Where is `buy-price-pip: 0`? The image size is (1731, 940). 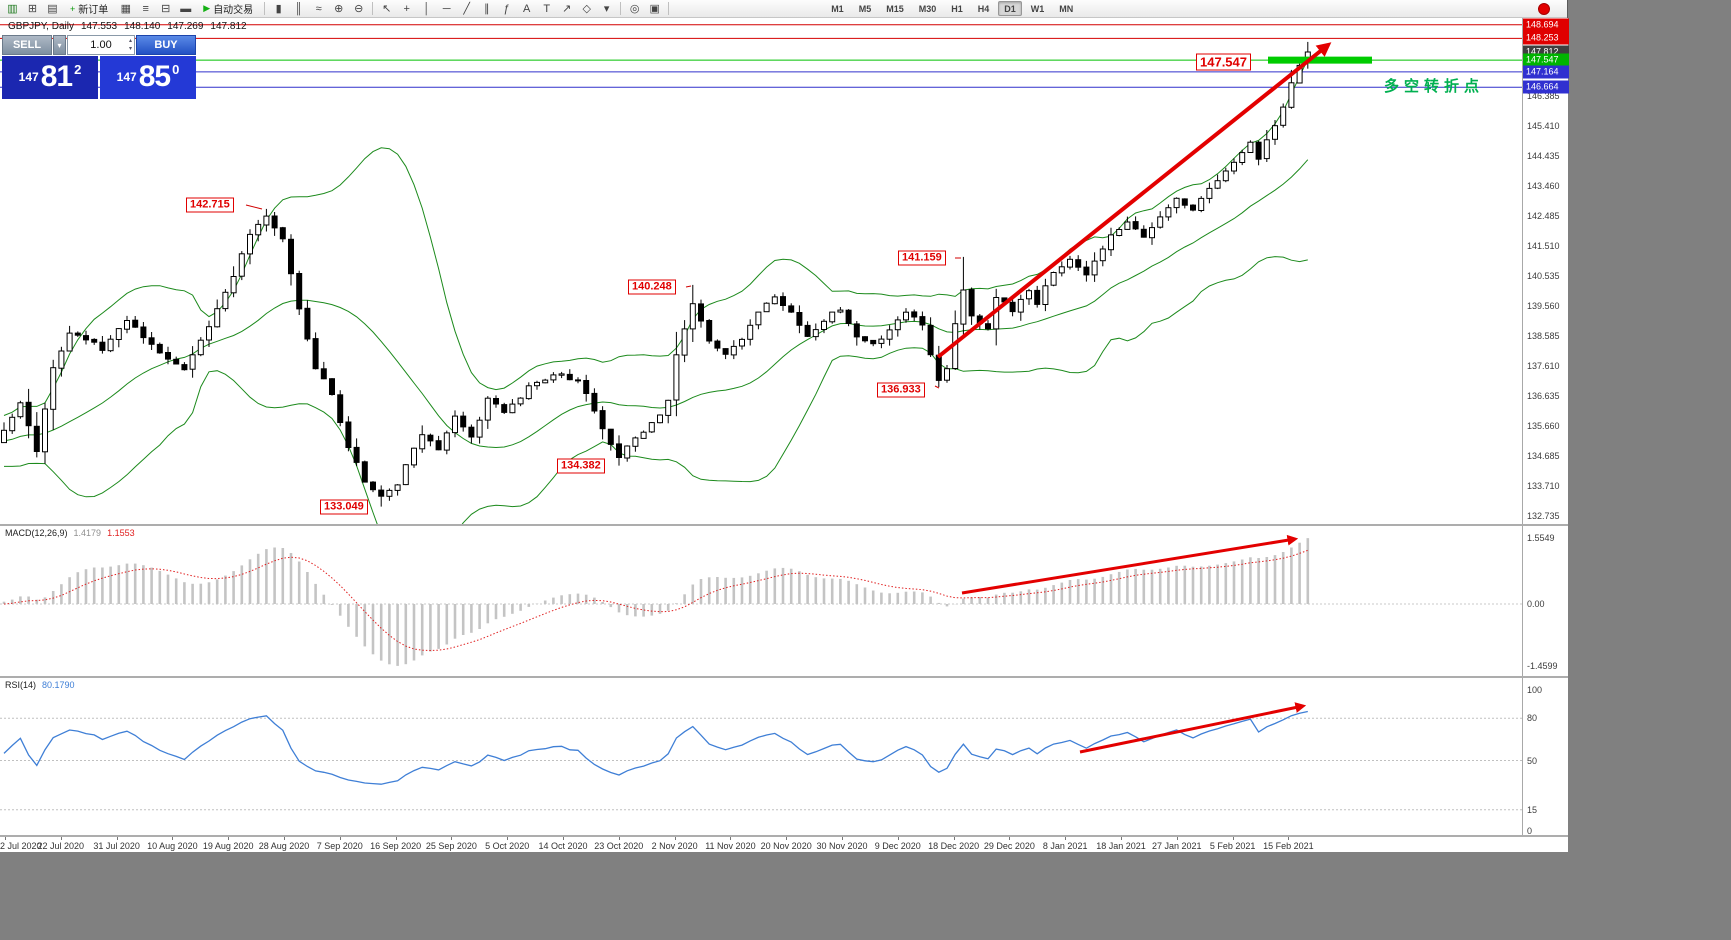 buy-price-pip: 0 is located at coordinates (176, 69).